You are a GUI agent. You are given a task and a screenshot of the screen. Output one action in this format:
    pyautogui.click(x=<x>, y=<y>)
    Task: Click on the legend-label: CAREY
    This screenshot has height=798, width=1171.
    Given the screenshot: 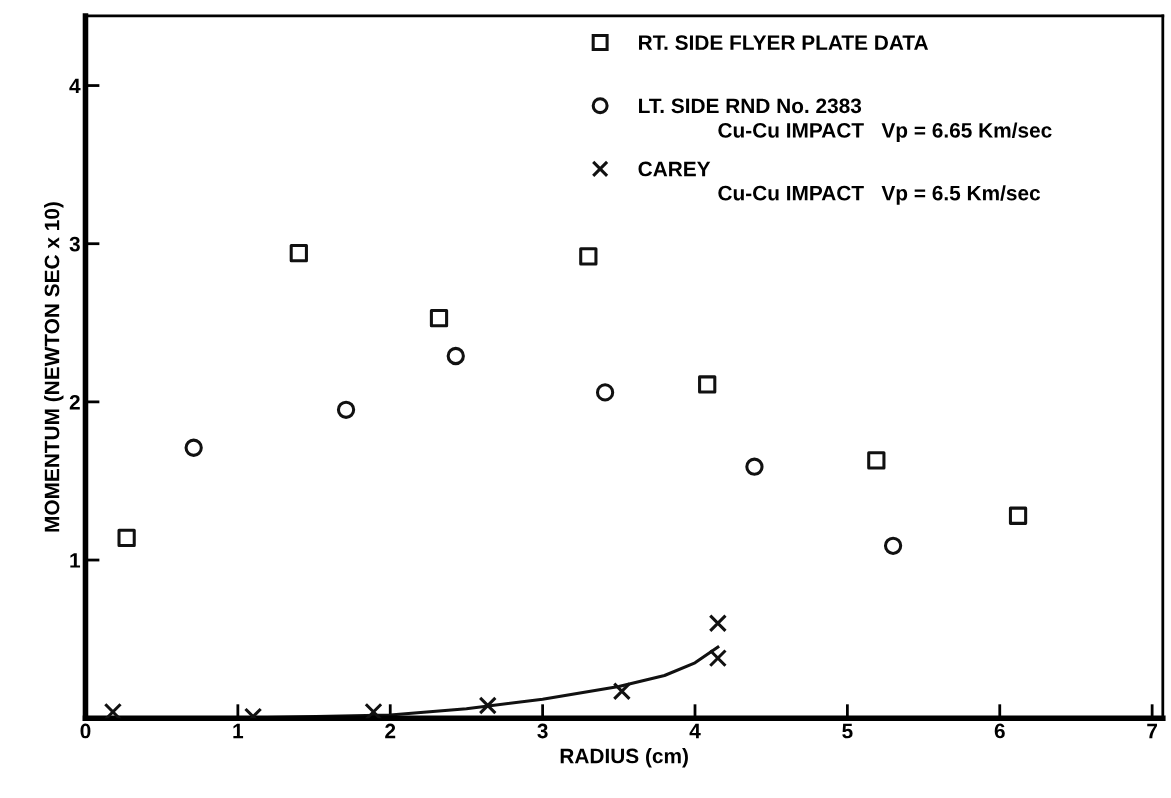 What is the action you would take?
    pyautogui.click(x=674, y=169)
    